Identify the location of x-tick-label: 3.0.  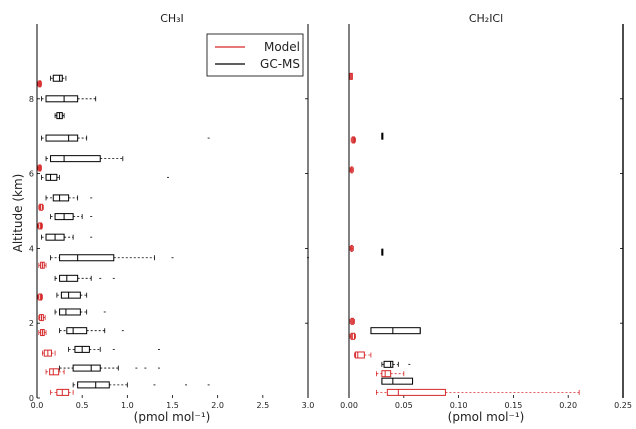
(308, 405).